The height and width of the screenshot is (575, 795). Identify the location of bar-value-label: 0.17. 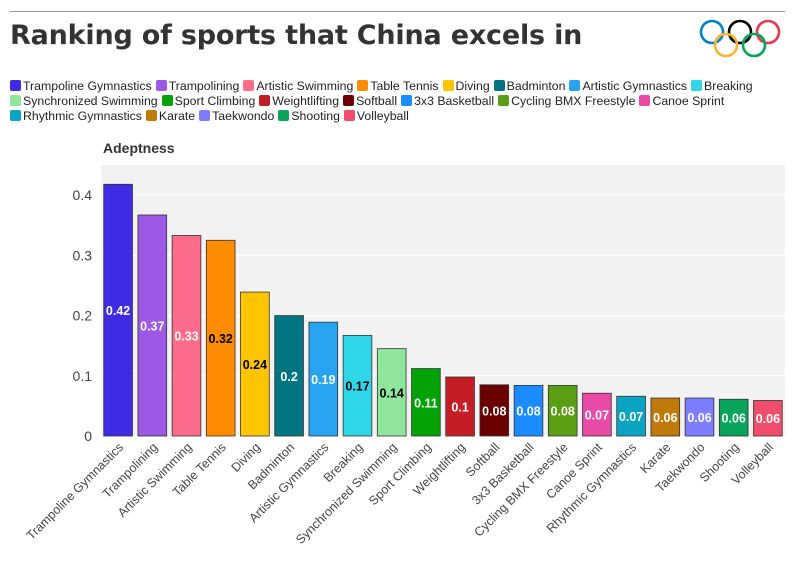
(357, 387).